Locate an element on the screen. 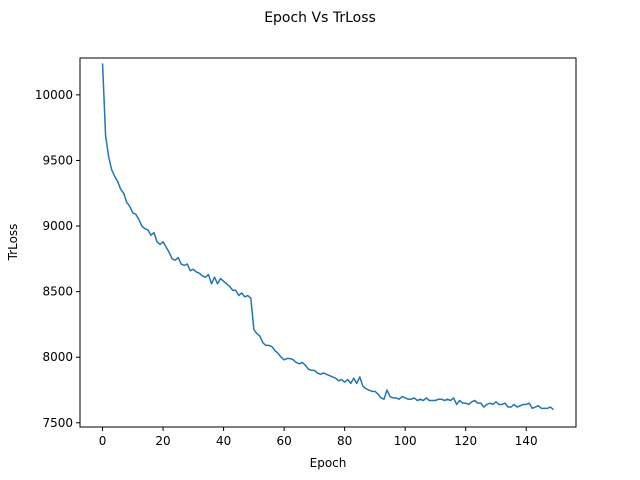 This screenshot has width=640, height=480. y-tick-label: 9500 is located at coordinates (57, 160).